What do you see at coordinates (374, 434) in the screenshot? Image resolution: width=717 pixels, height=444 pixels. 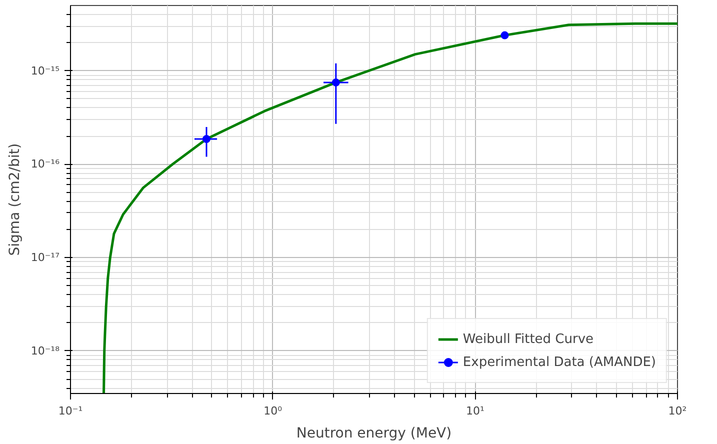 I see `x-axis-title: Neutron energy (MeV)` at bounding box center [374, 434].